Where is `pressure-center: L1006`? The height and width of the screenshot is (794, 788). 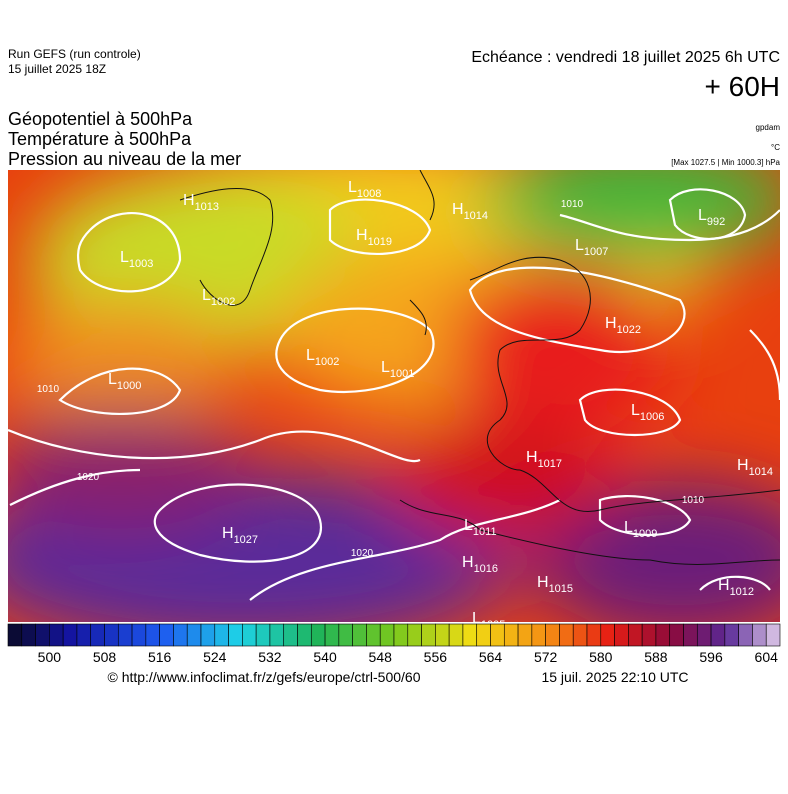 pressure-center: L1006 is located at coordinates (647, 412).